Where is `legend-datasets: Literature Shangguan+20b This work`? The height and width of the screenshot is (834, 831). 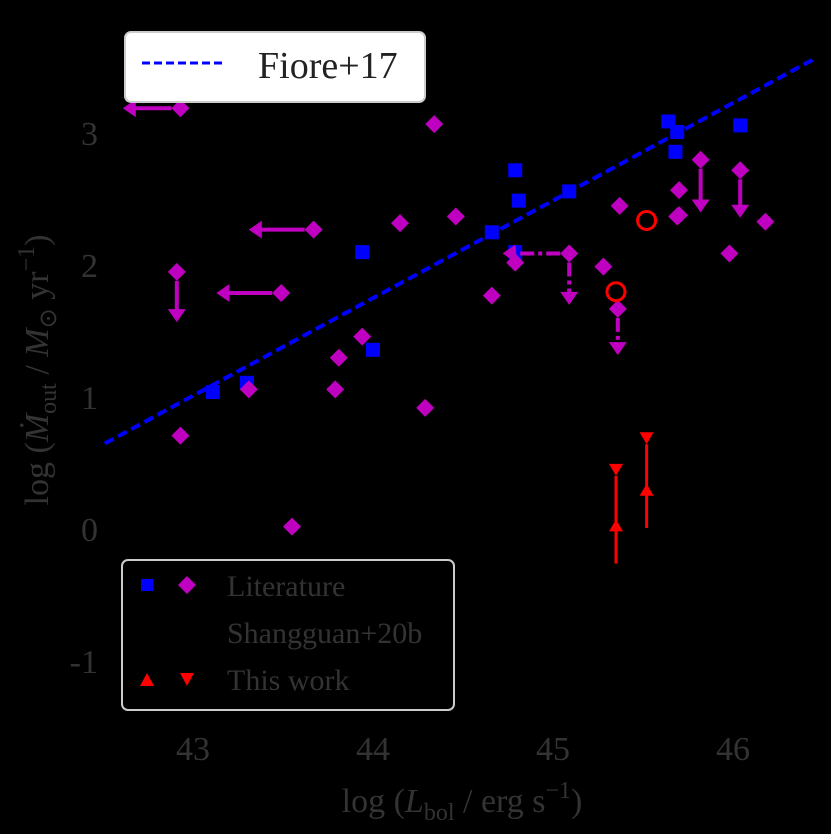
legend-datasets: Literature Shangguan+20b This work is located at coordinates (288, 635).